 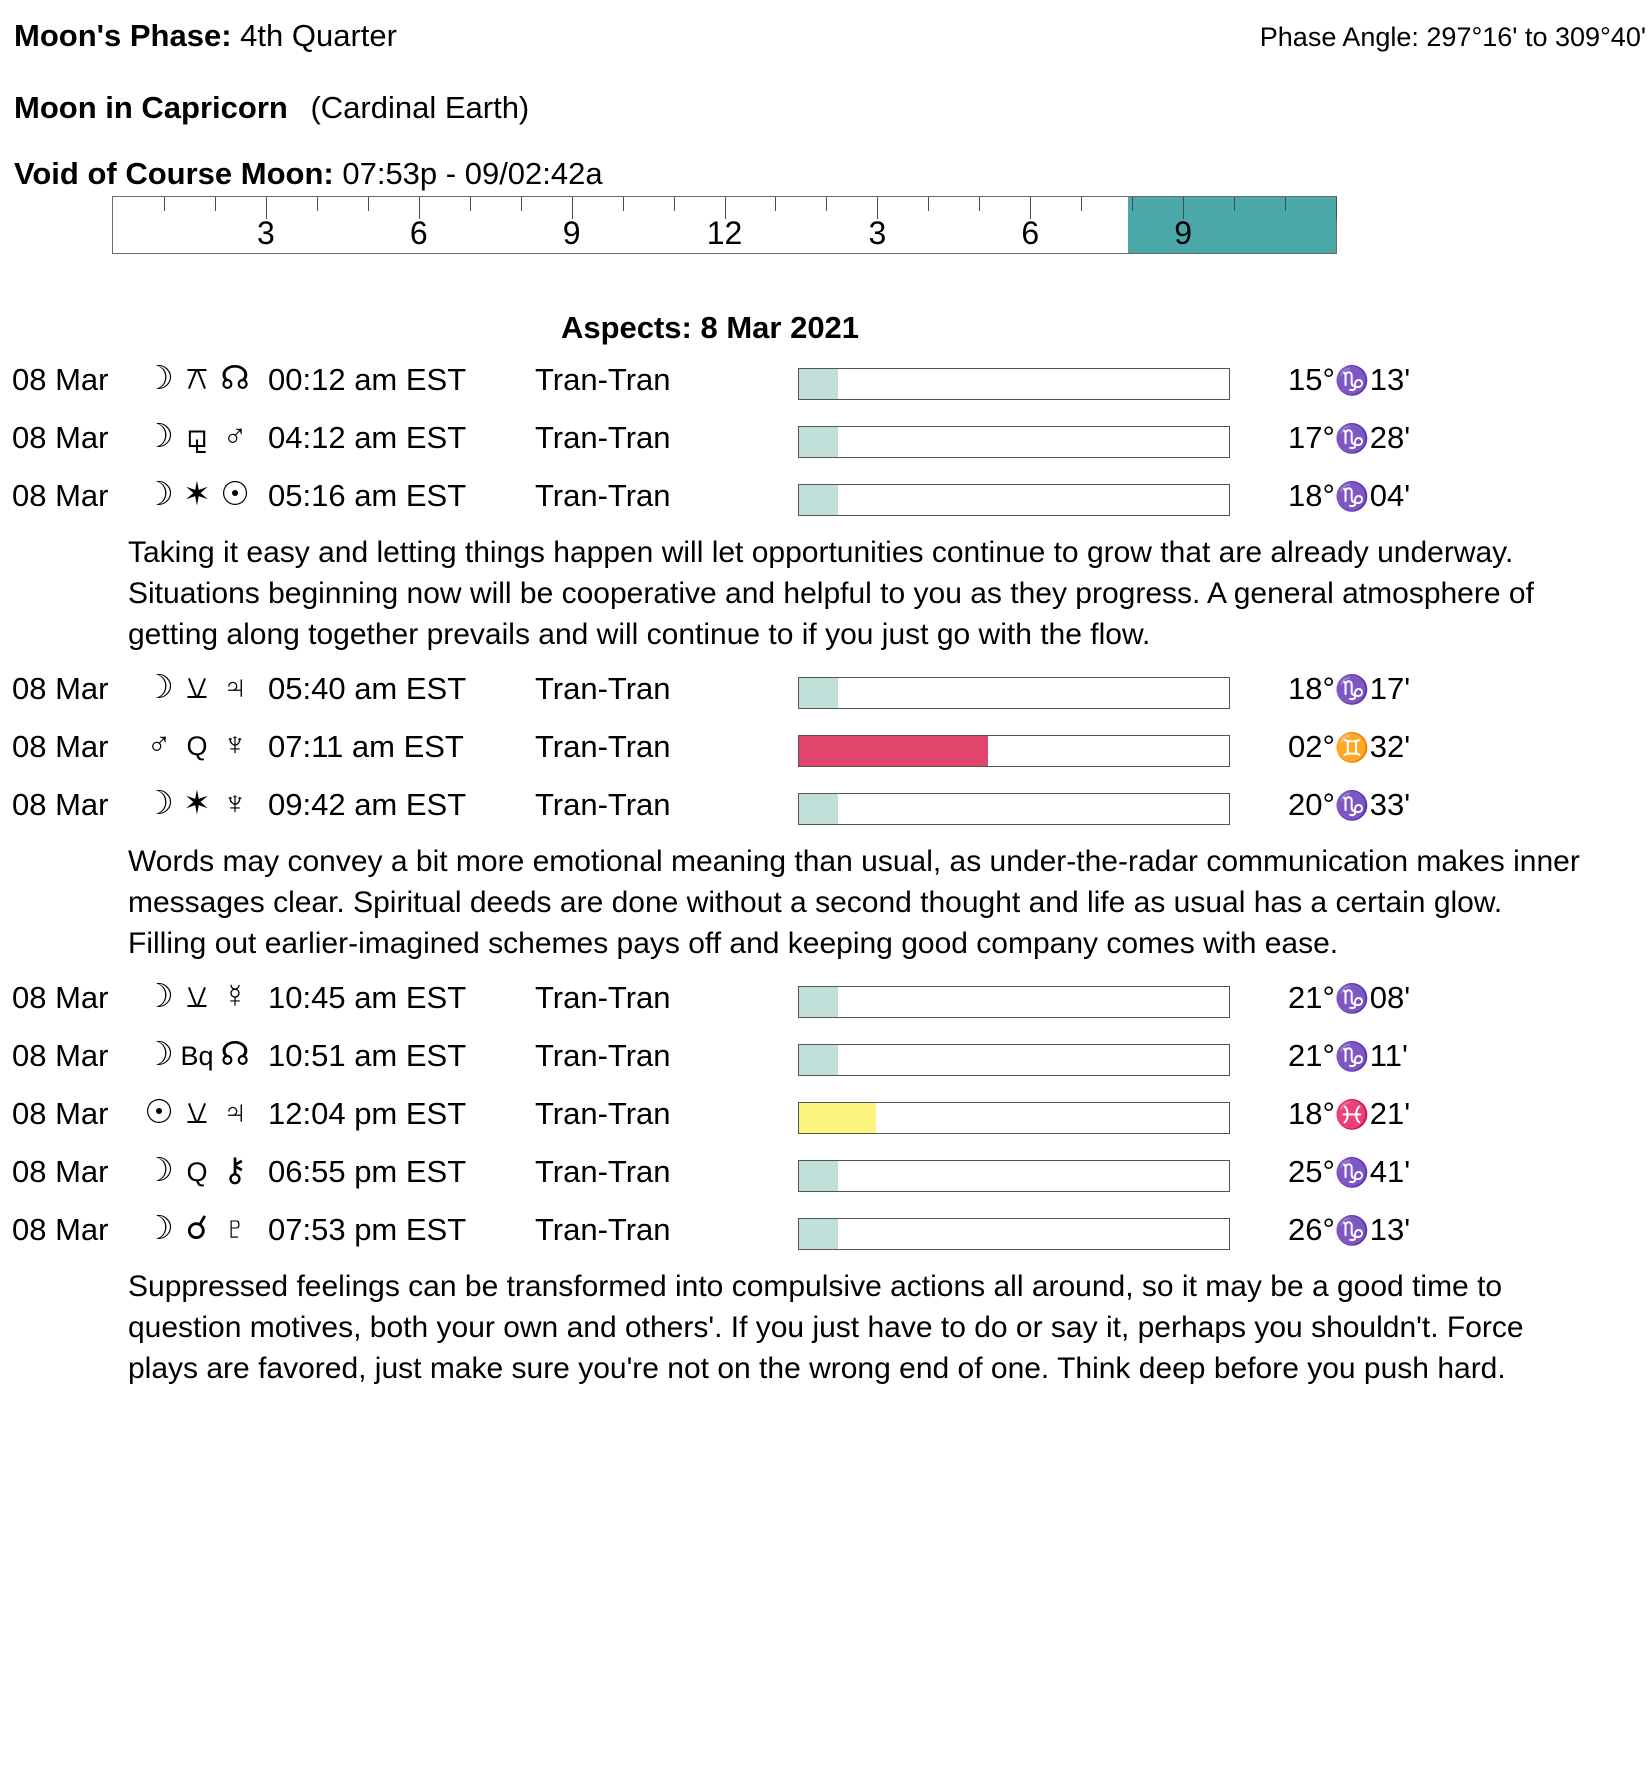 I want to click on aspect-row: 08 Mar ☽ ⚺ ☿ 10:45 am EST Tran-Tran 21°♑08', so click(x=825, y=1003).